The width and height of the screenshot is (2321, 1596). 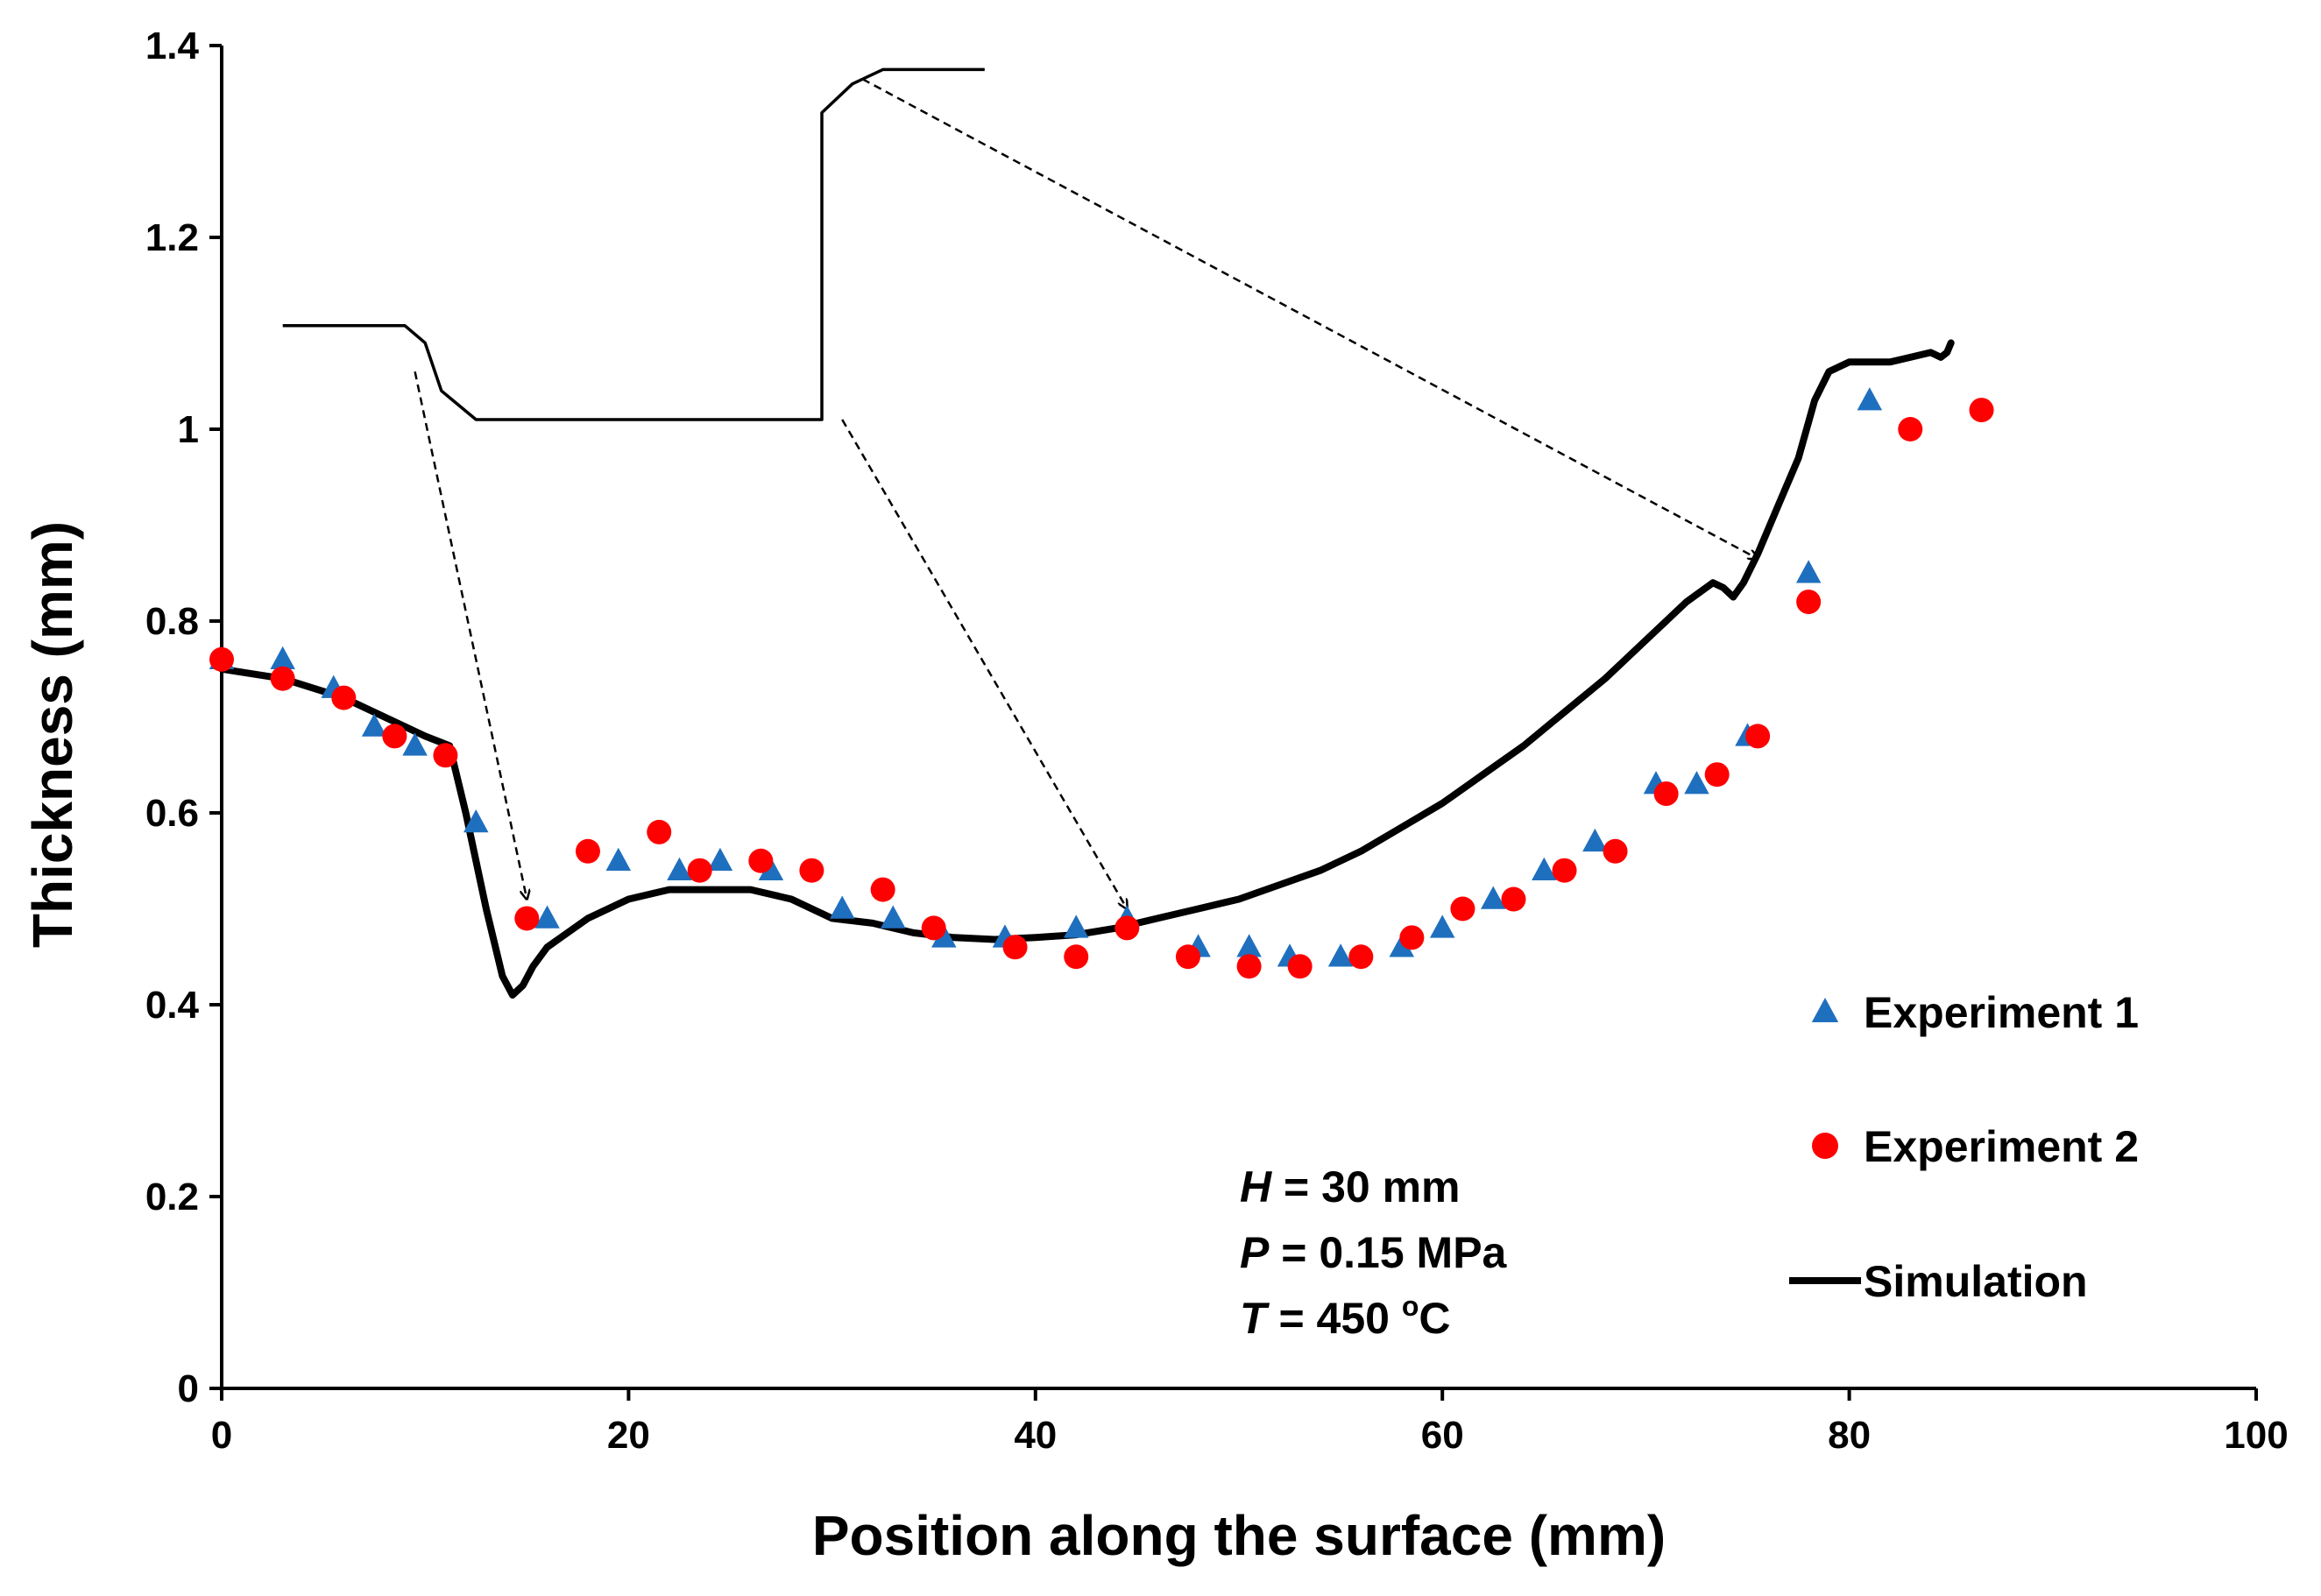 I want to click on param-pressure-value: = 0.15 MPa, so click(x=1388, y=1252).